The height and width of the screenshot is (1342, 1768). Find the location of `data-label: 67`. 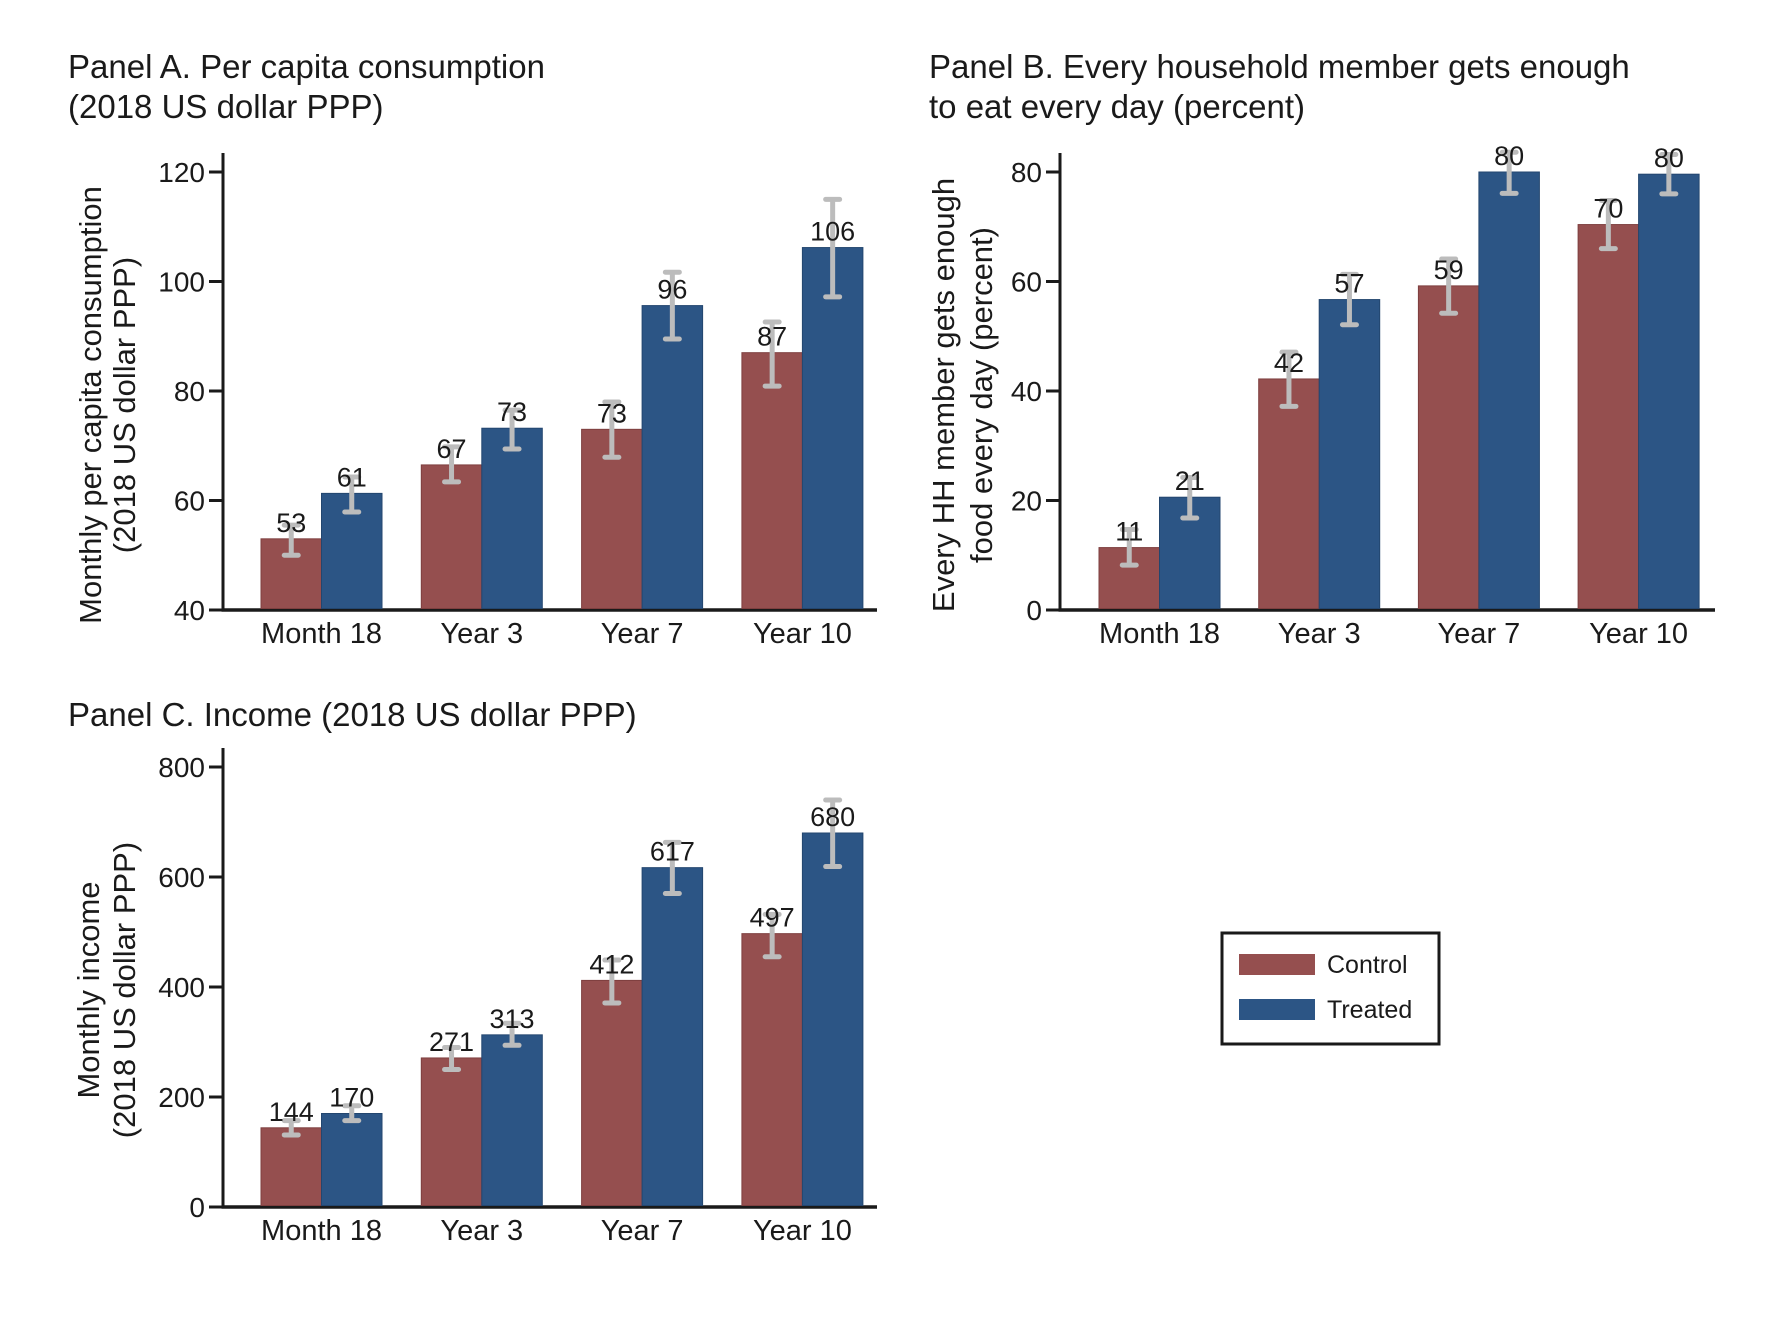

data-label: 67 is located at coordinates (452, 449).